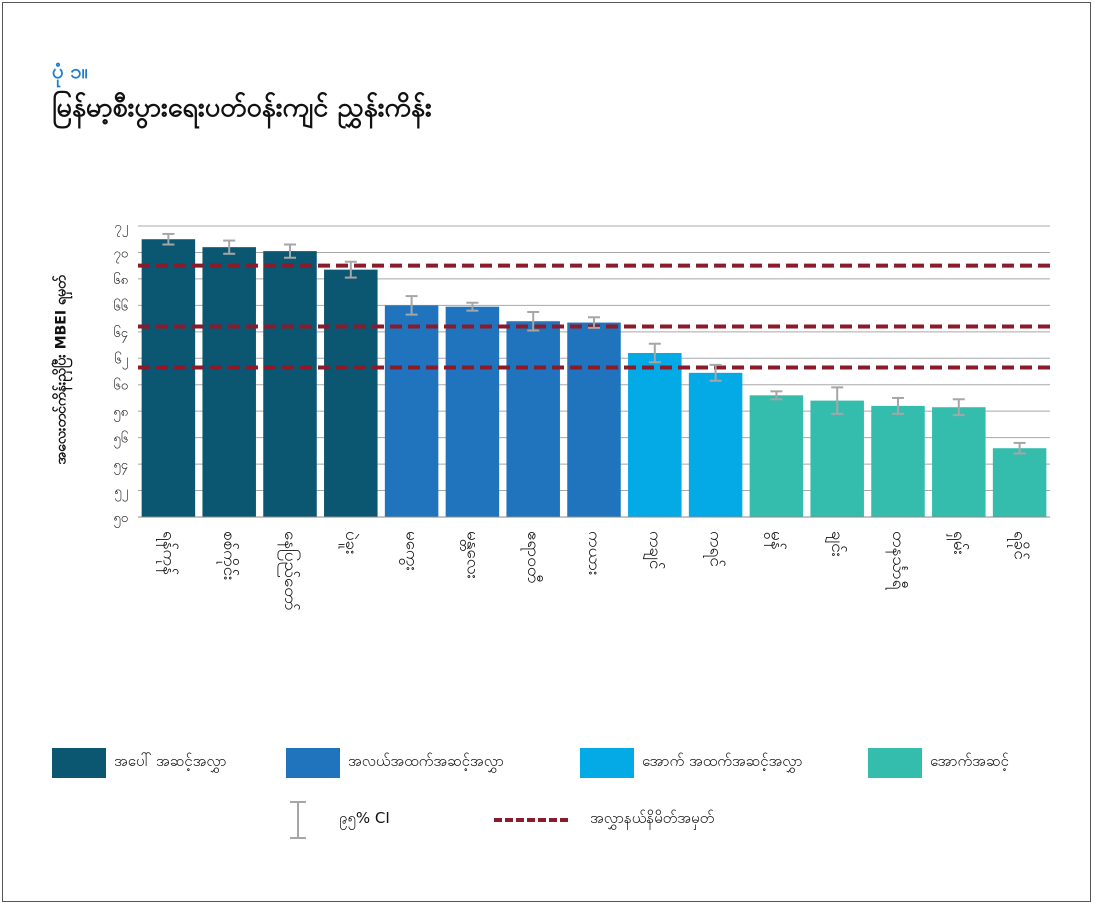  I want to click on x-tick-label: ပဲခူး, so click(349, 543).